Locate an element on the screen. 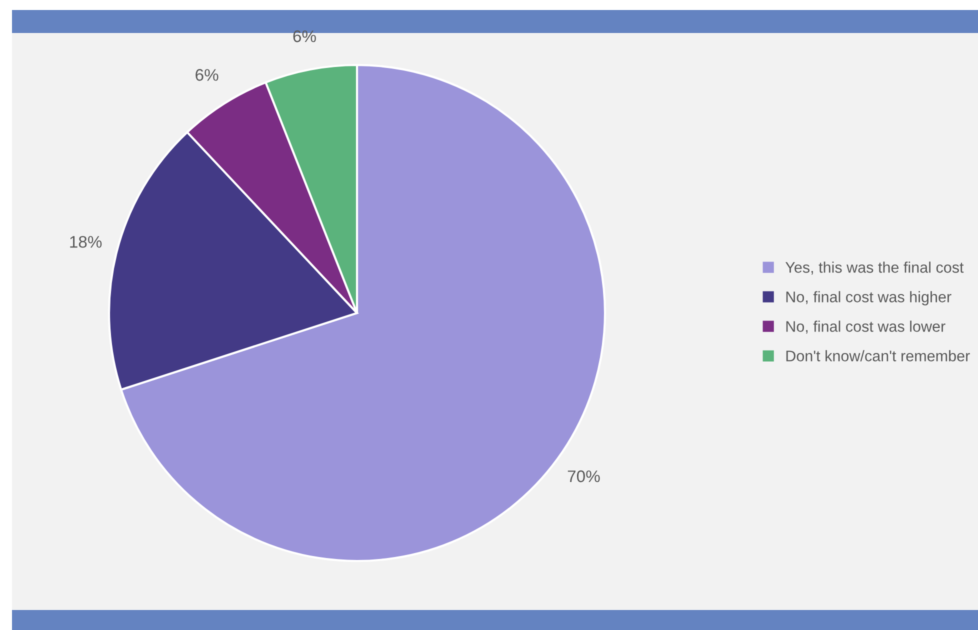 Image resolution: width=978 pixels, height=630 pixels. legend-label: Don't know/can't remember is located at coordinates (878, 356).